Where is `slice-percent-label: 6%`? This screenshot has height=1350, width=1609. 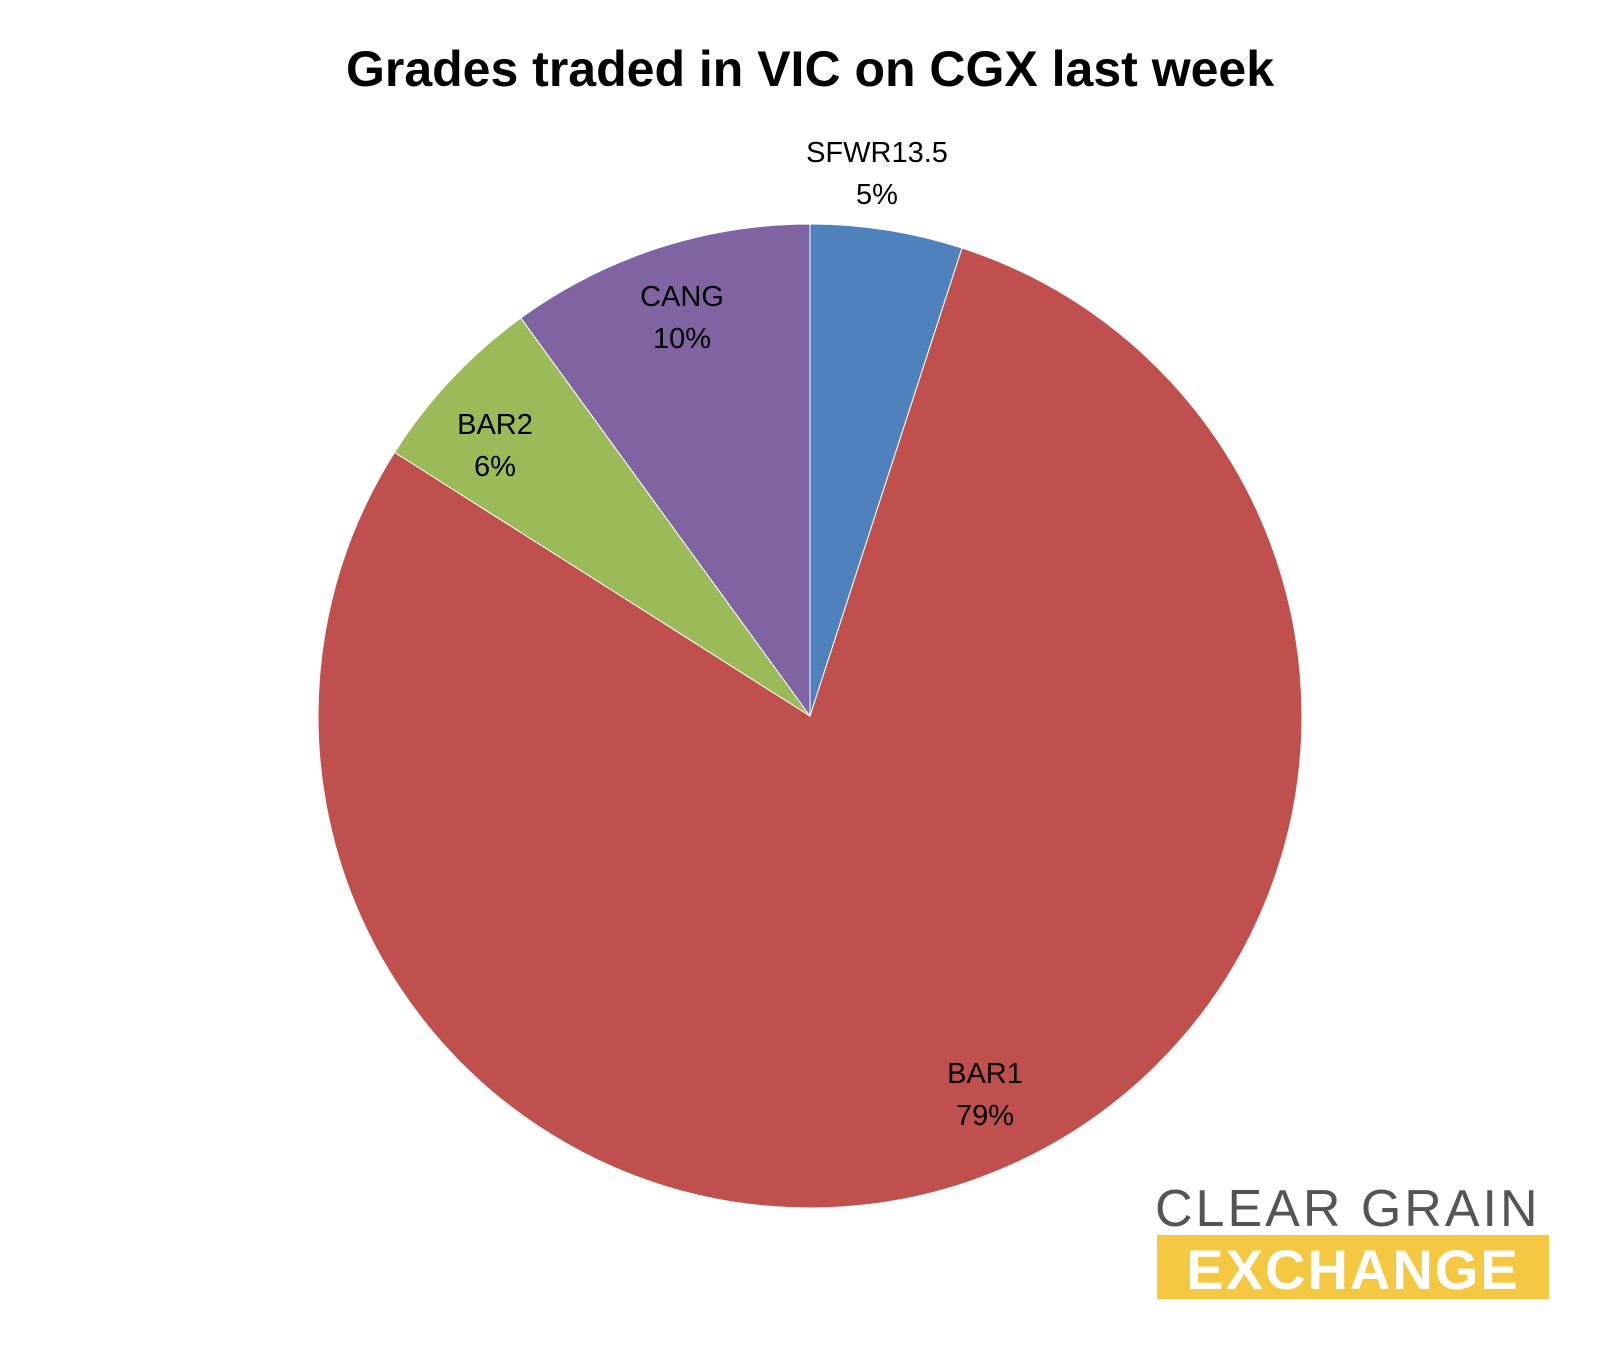 slice-percent-label: 6% is located at coordinates (495, 467).